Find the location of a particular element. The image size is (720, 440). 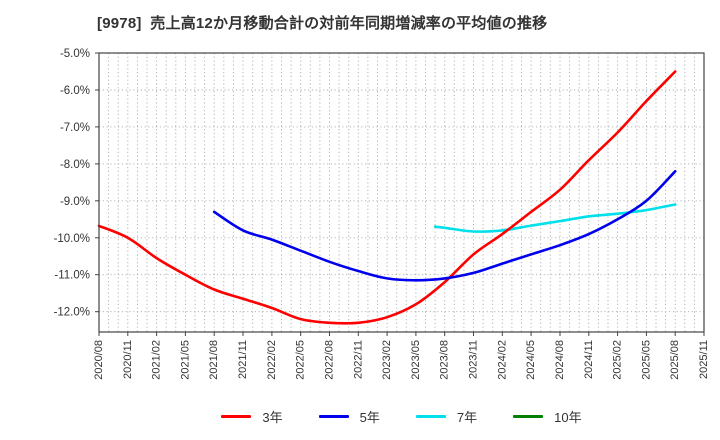

legend-swatch-5y is located at coordinates (333, 416).